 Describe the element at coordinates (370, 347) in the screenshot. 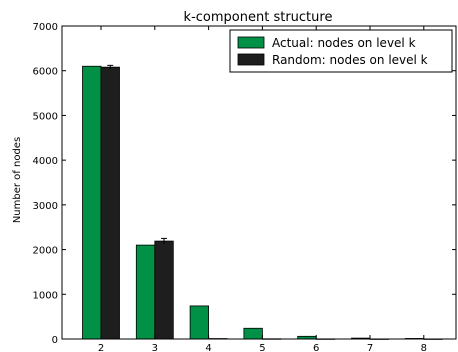

I see `x-tick-label: 7` at that location.